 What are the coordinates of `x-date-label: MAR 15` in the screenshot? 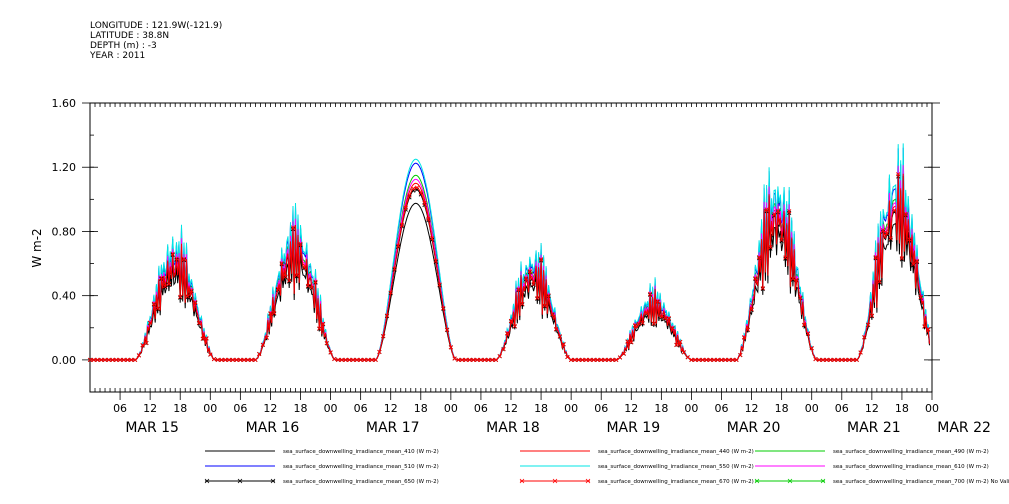 It's located at (152, 428).